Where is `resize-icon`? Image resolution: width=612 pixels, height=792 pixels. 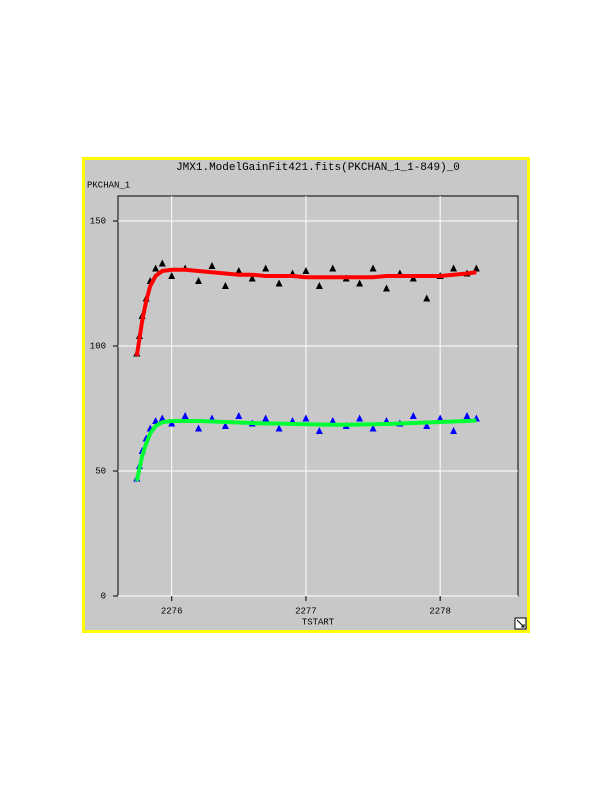
resize-icon is located at coordinates (520, 623).